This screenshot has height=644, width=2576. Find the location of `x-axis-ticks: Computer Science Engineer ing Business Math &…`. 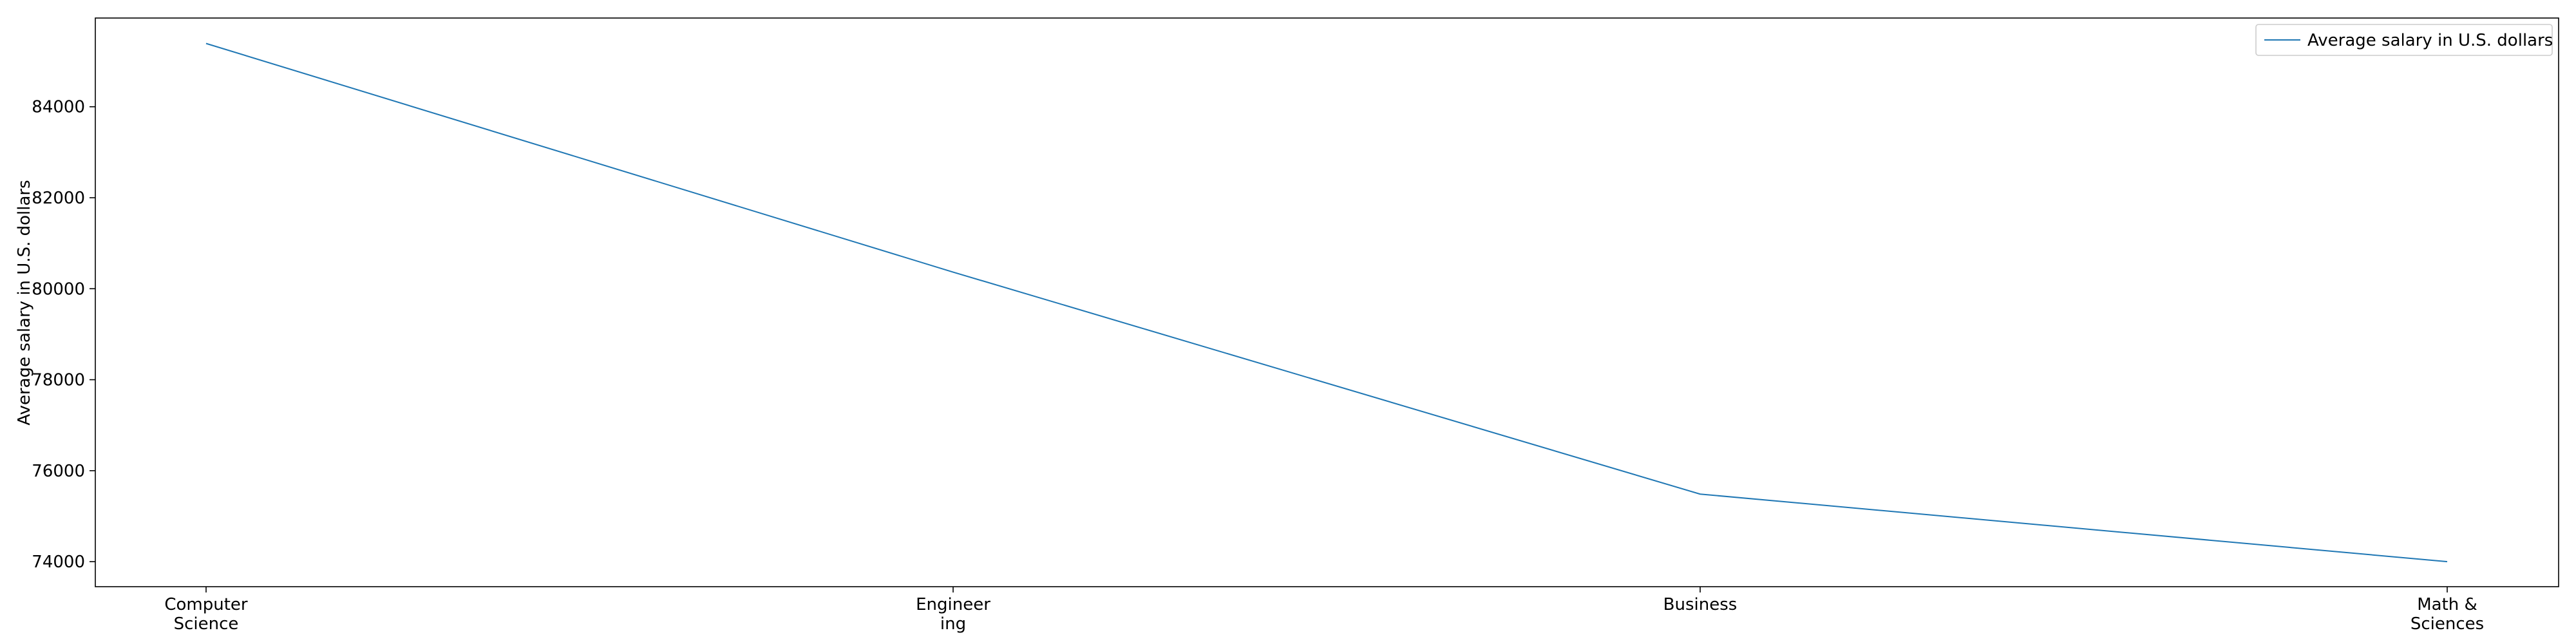

x-axis-ticks: Computer Science Engineer ing Business Math &… is located at coordinates (1324, 610).